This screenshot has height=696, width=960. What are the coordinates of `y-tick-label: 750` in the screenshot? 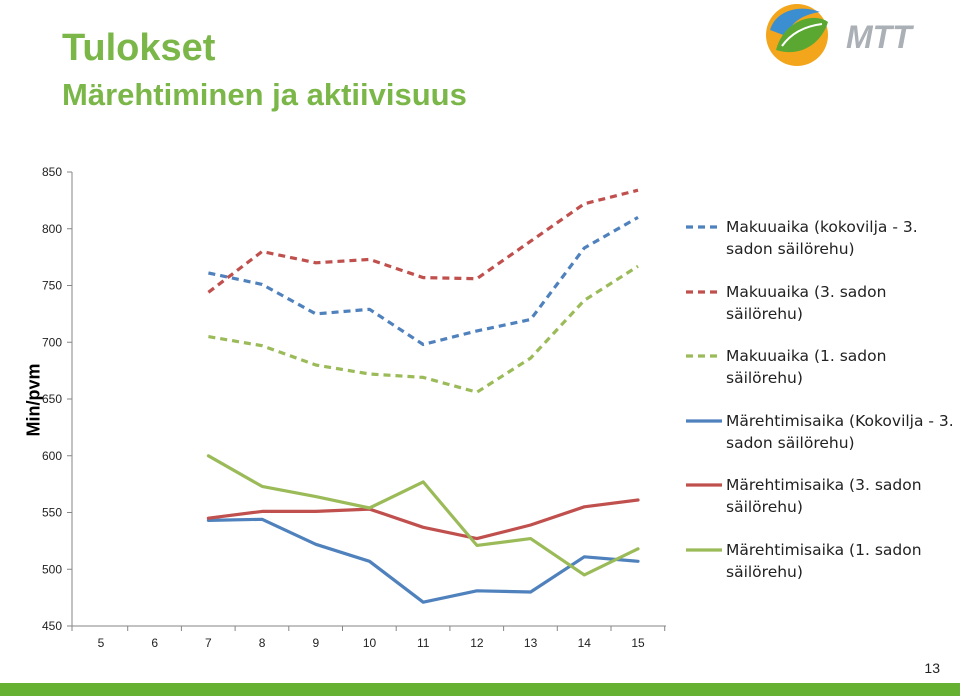 It's located at (52, 286).